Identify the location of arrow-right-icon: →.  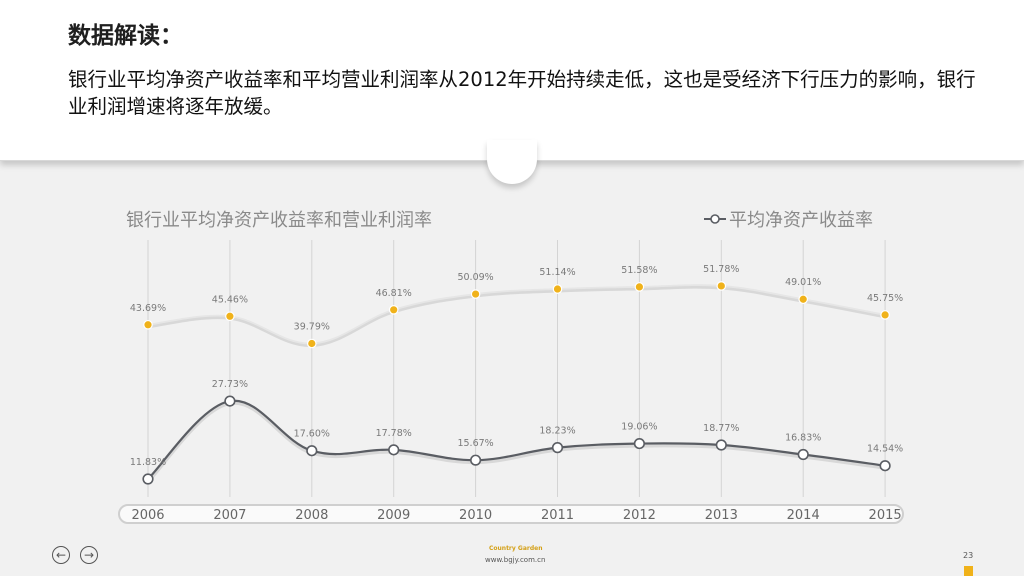
(89, 555).